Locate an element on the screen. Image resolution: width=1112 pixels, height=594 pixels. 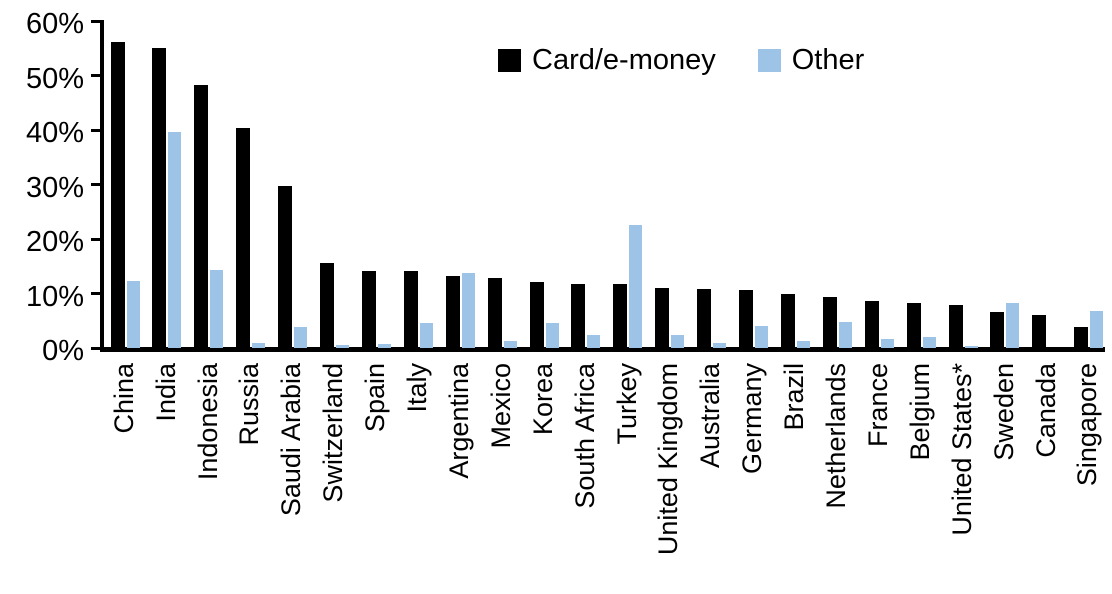
x-axis-category-label-text: United States* is located at coordinates (961, 449).